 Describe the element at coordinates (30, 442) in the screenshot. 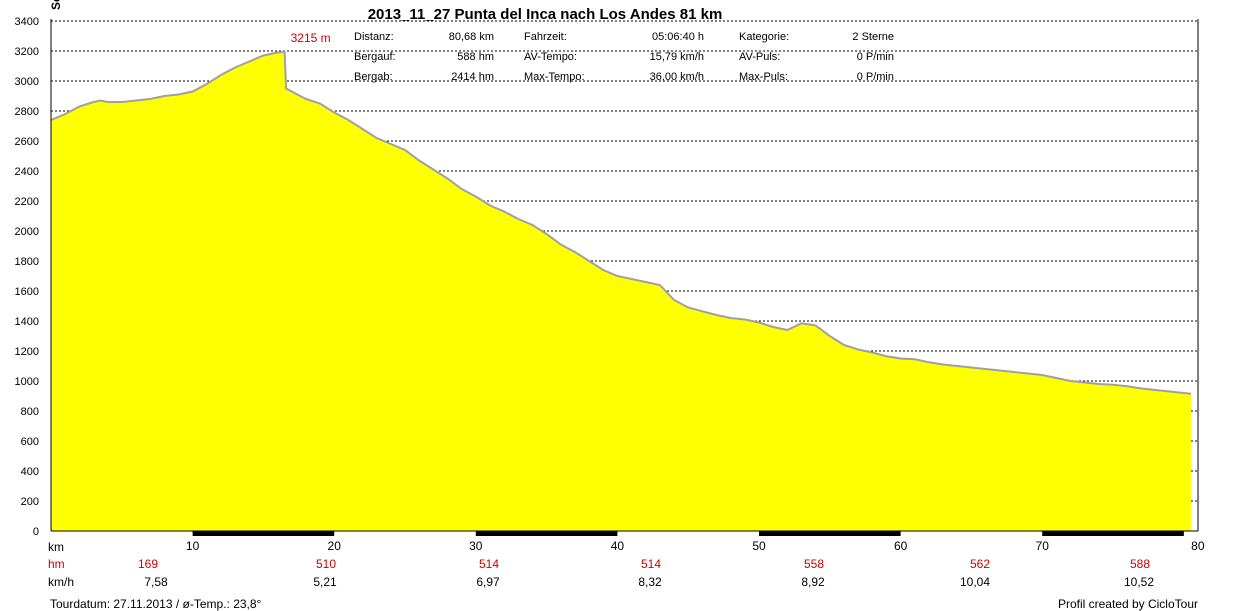

I see `y-tick-label: 600` at that location.